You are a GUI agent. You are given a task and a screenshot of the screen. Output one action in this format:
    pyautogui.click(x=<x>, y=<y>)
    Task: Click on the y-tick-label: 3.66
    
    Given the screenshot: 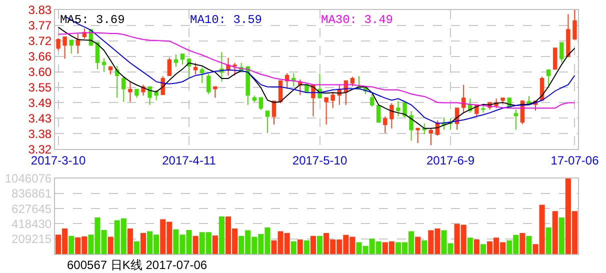 What is the action you would take?
    pyautogui.click(x=40, y=57)
    